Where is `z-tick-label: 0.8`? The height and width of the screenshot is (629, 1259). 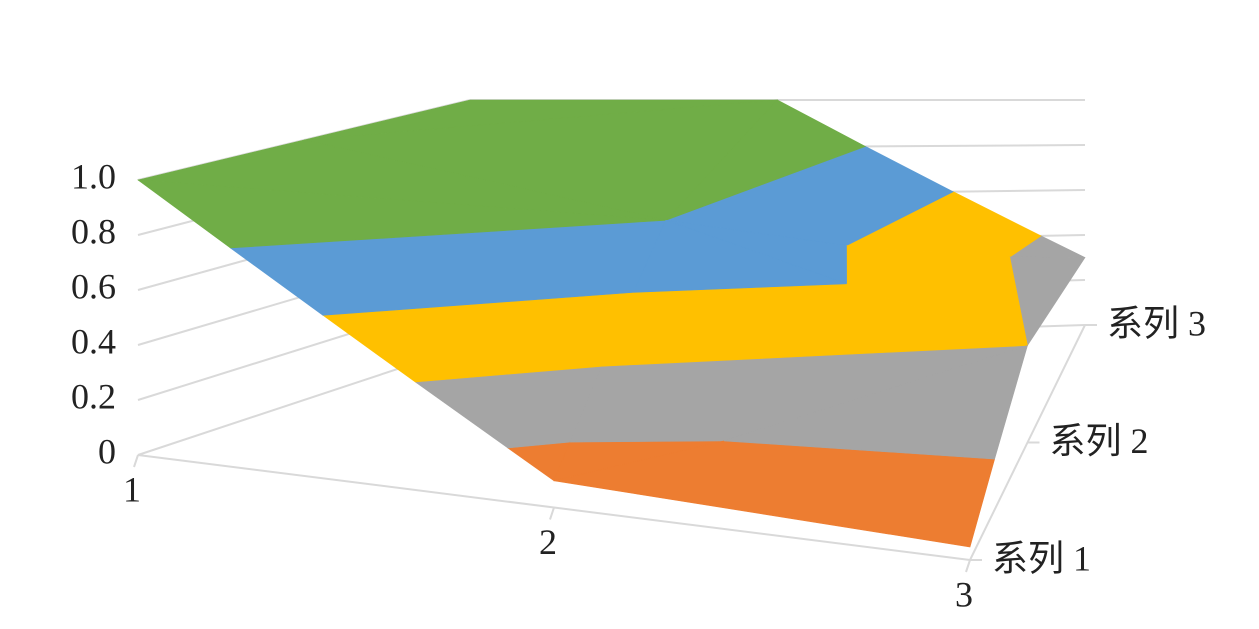 z-tick-label: 0.8 is located at coordinates (93, 231).